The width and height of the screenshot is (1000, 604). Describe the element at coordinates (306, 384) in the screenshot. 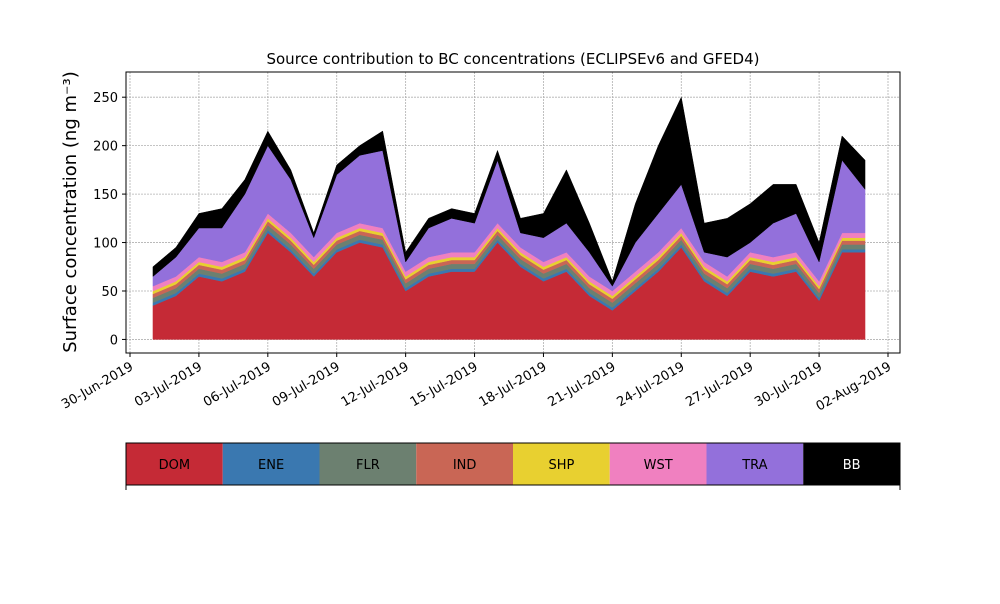

I see `x-tick-label: 09-Jul-2019` at that location.